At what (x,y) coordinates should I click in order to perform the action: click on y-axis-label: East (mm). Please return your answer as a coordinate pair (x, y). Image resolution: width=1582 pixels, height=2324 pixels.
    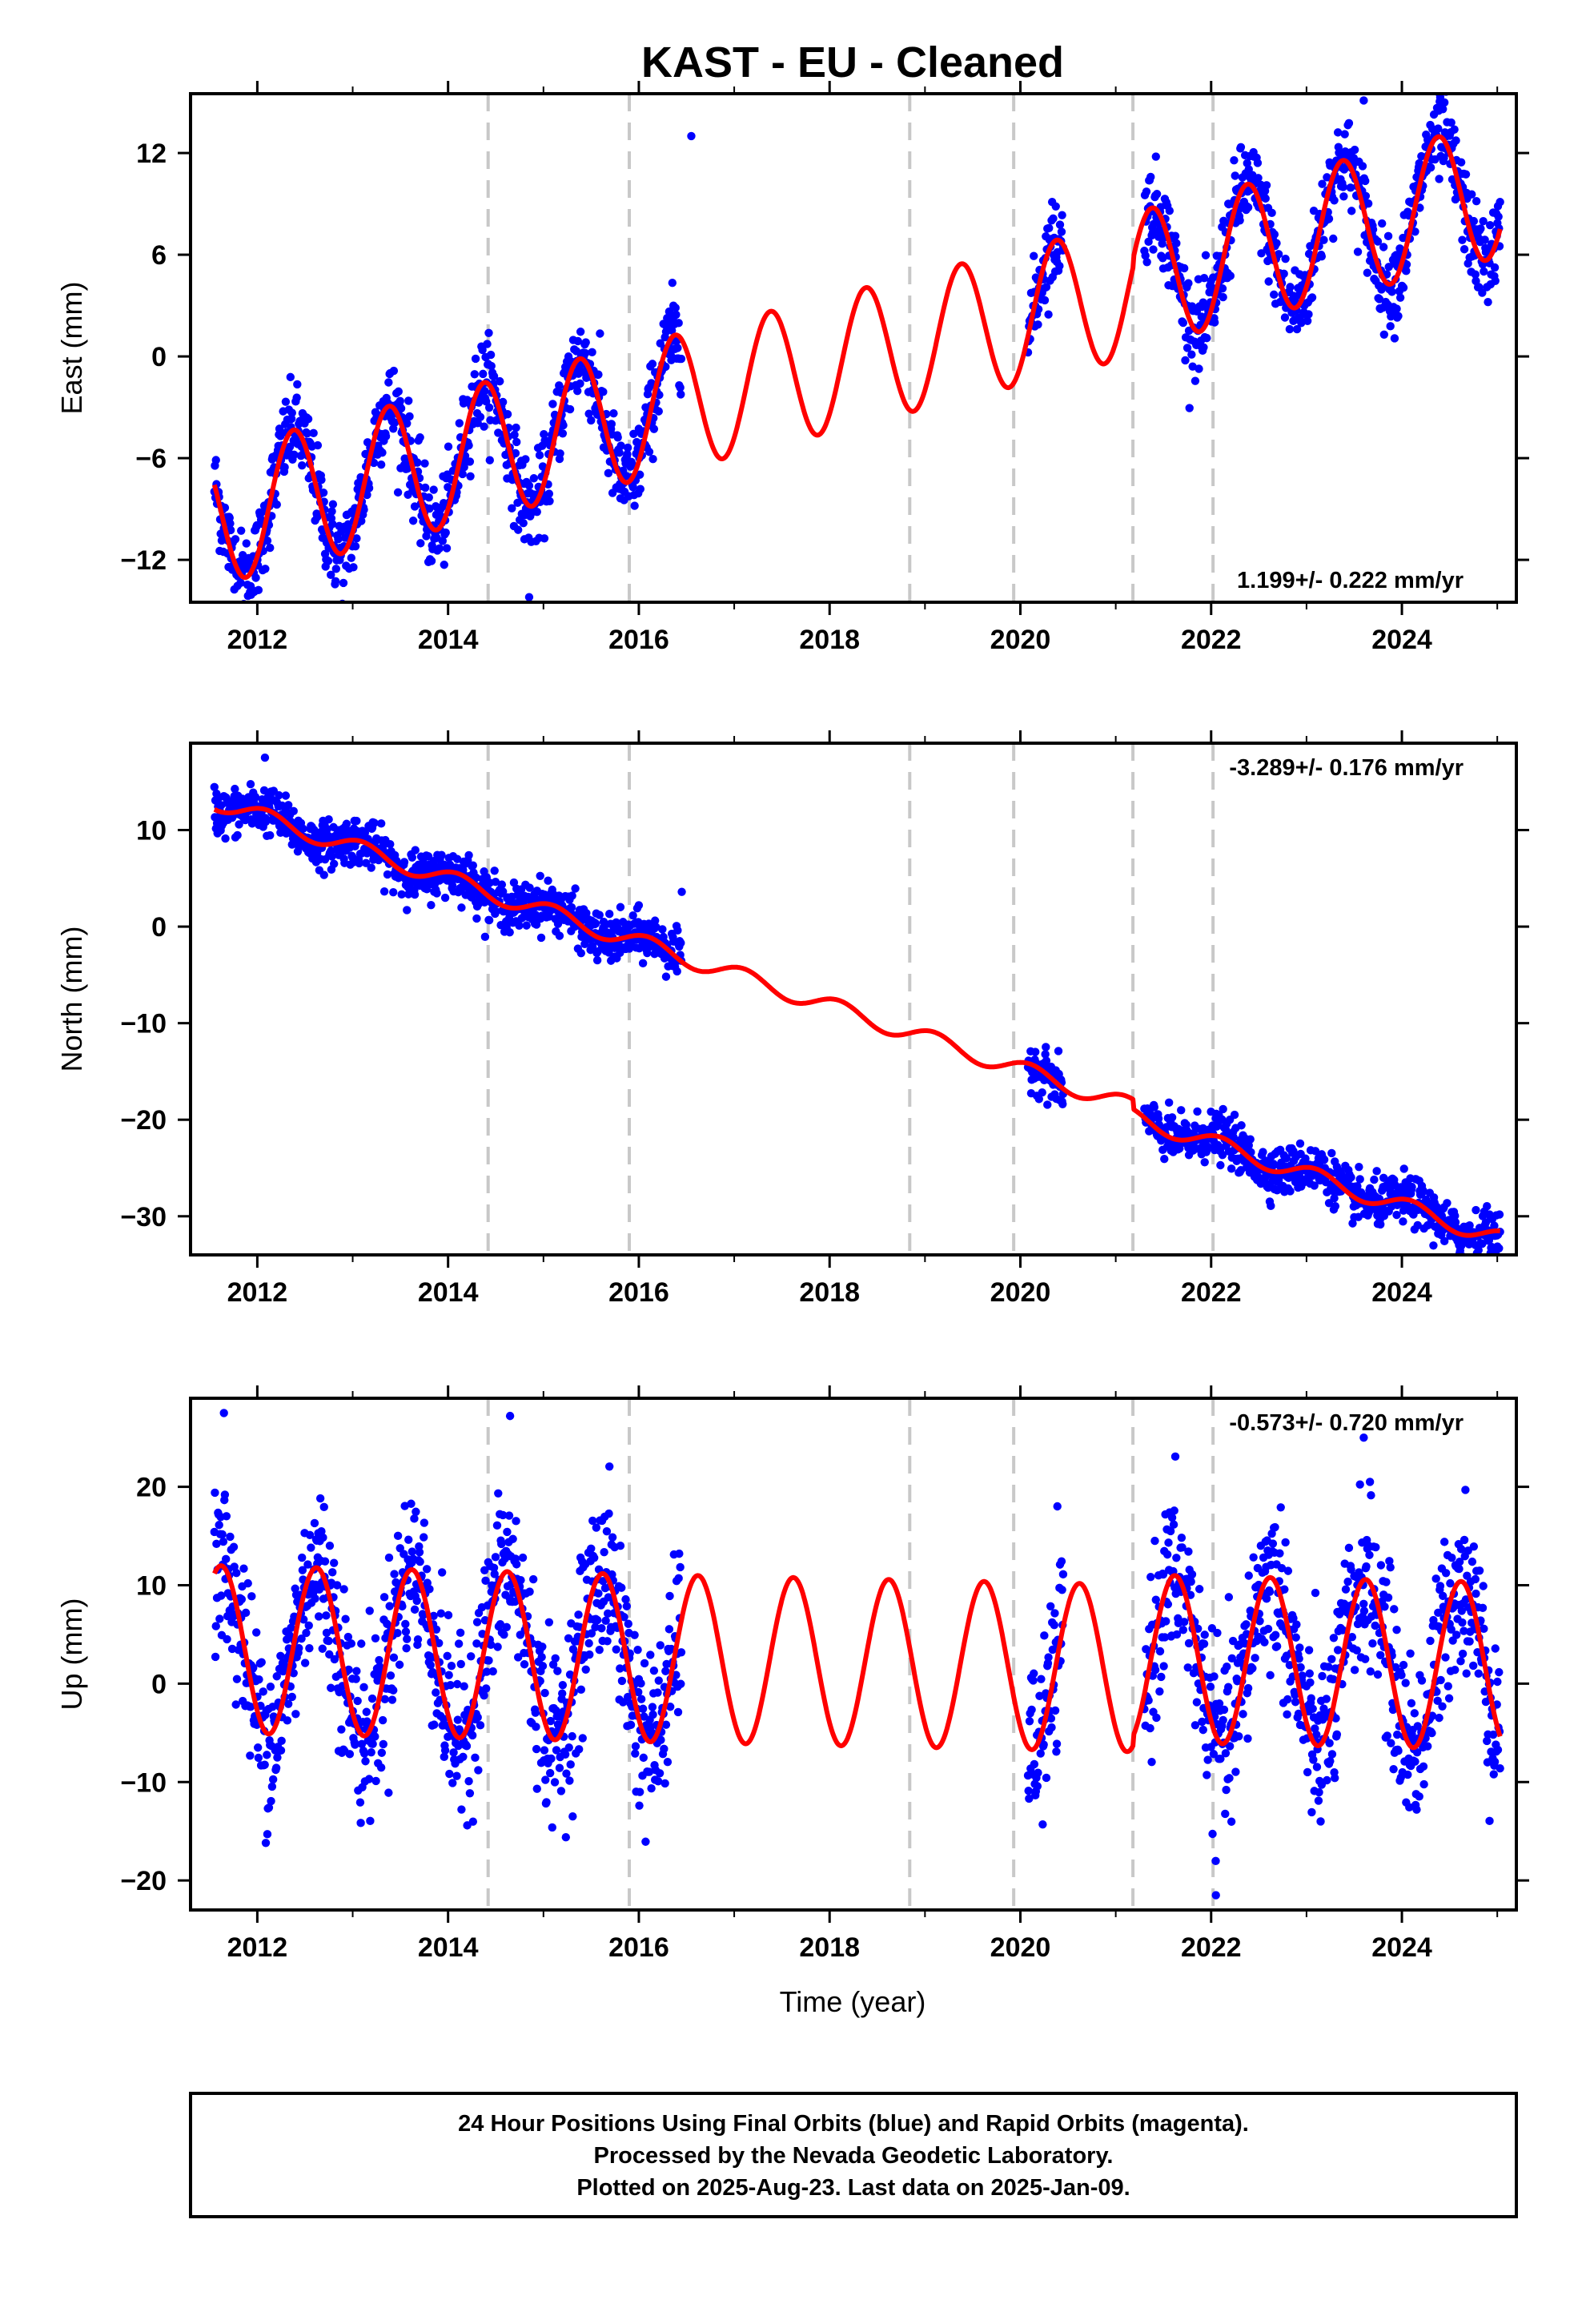
    Looking at the image, I should click on (71, 348).